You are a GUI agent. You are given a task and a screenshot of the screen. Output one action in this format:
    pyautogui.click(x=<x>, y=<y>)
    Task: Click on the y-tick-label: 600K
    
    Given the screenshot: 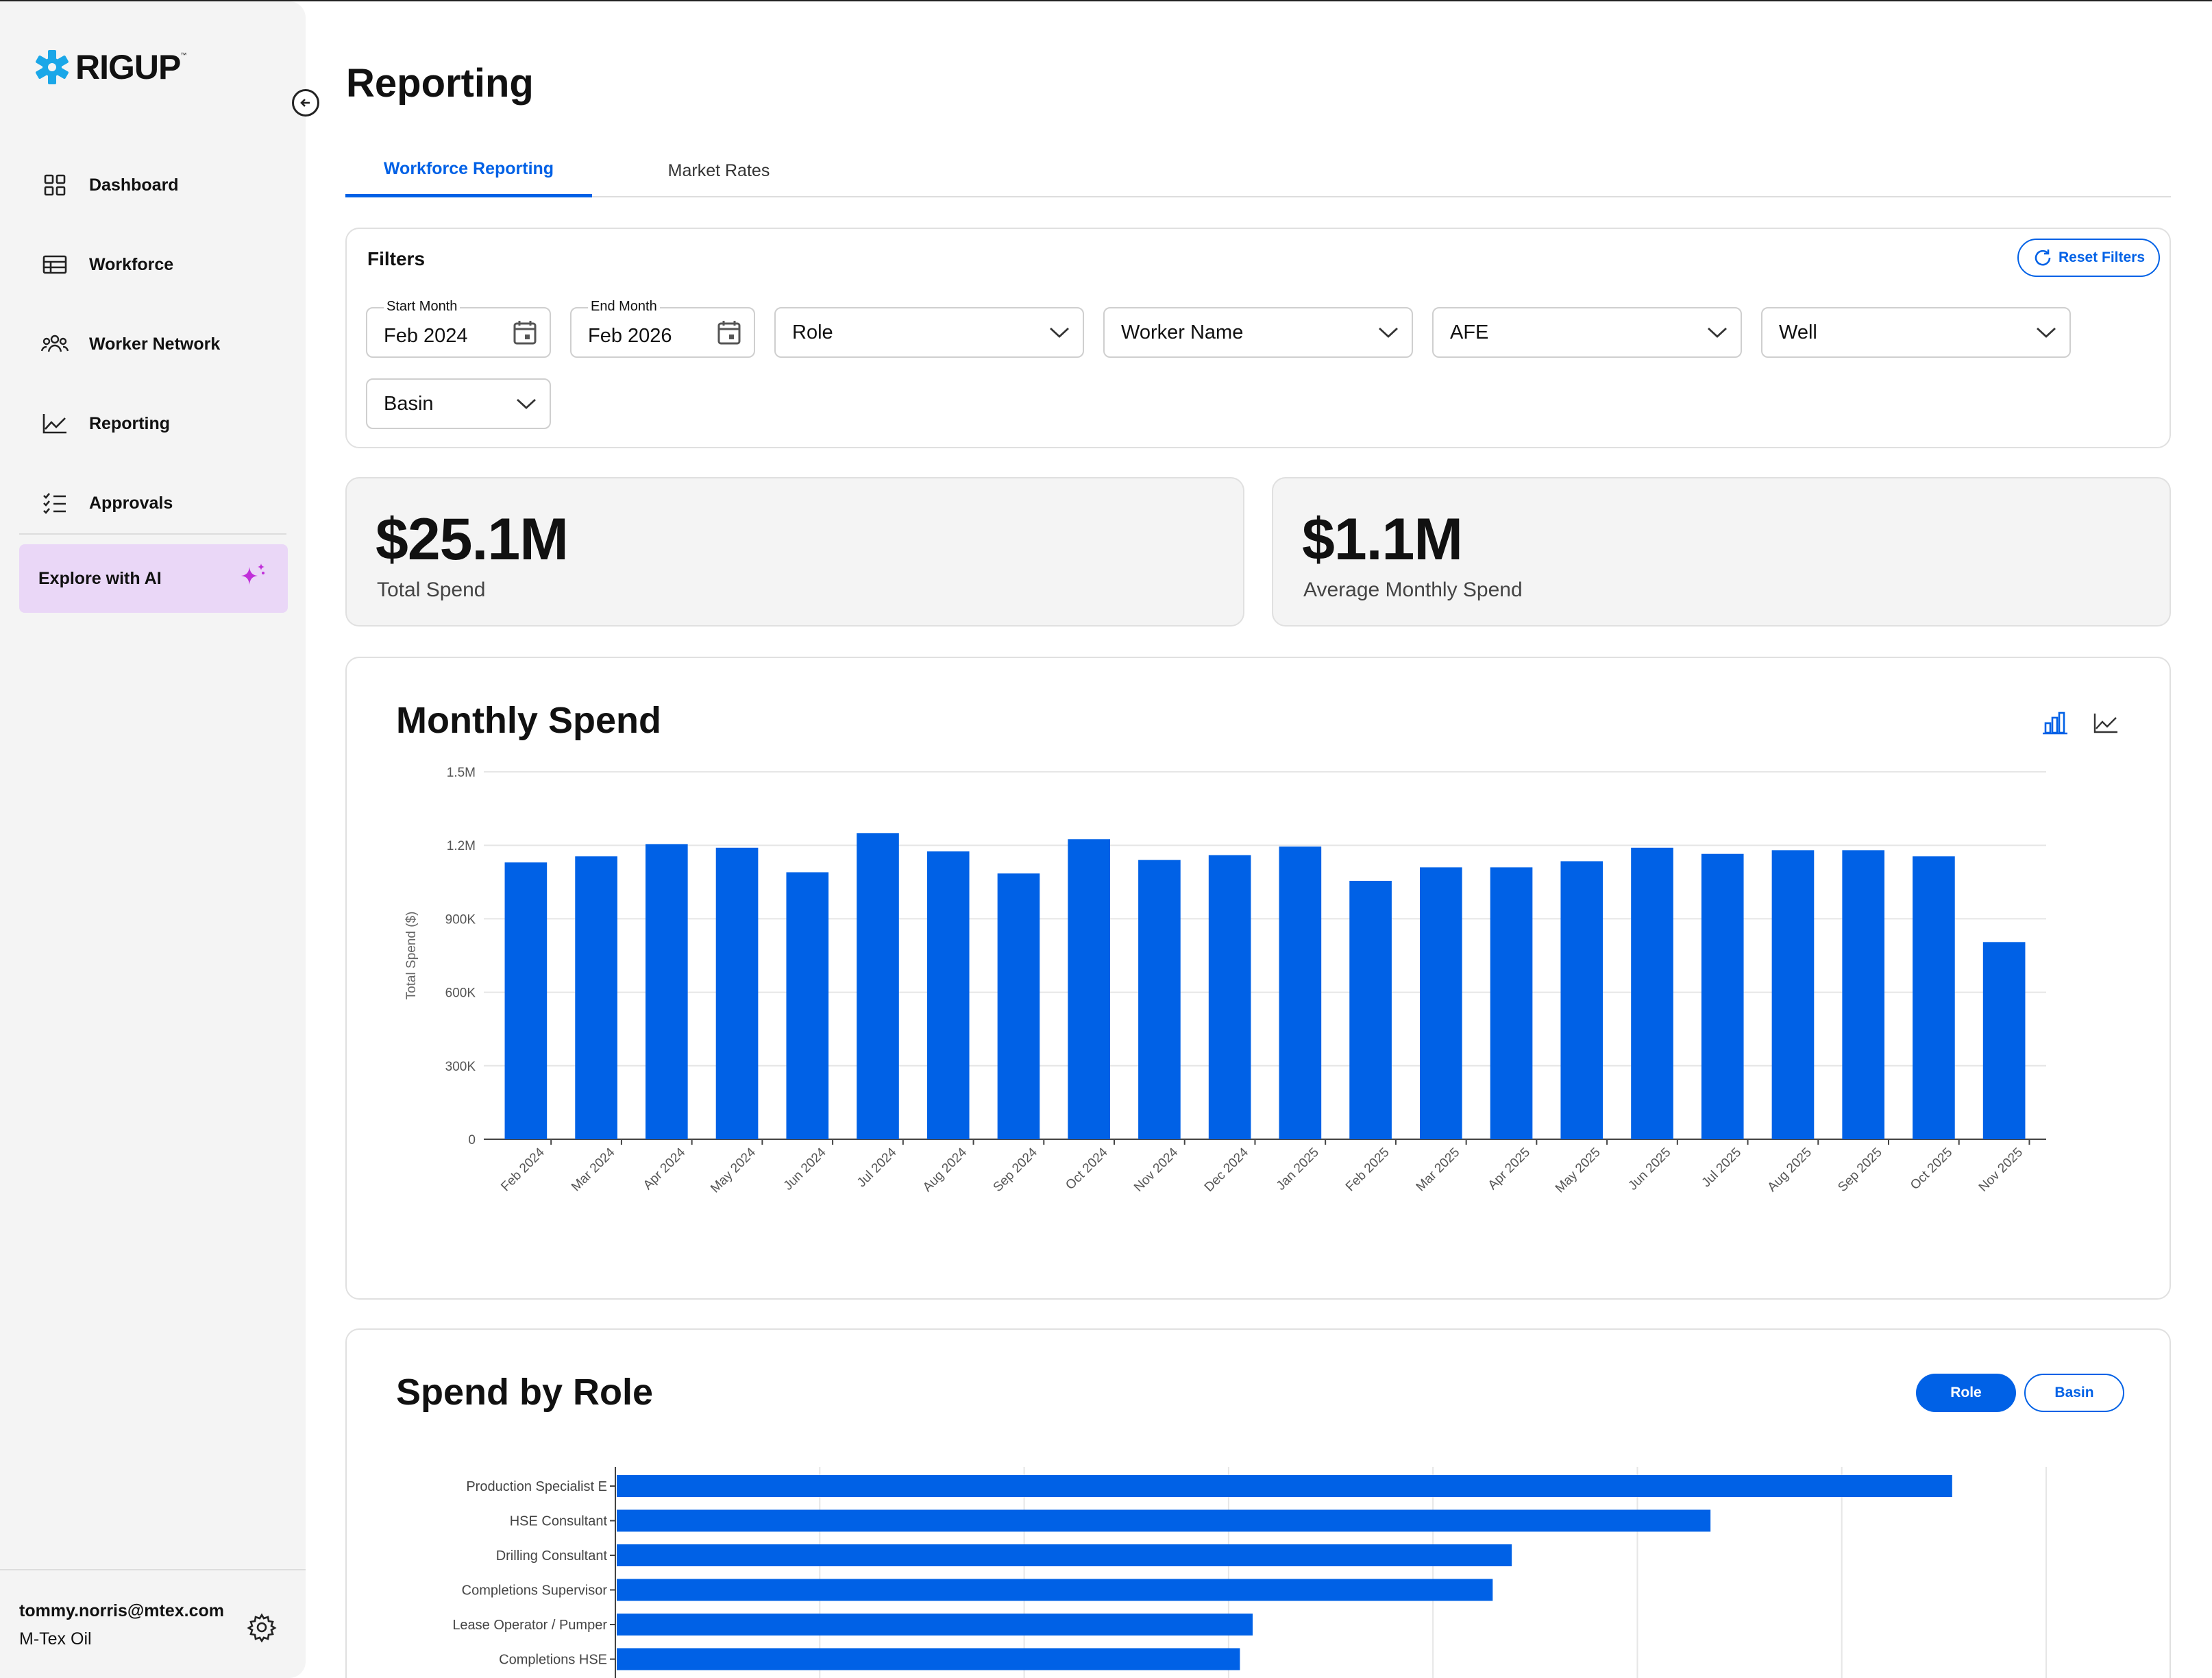 What is the action you would take?
    pyautogui.click(x=460, y=993)
    